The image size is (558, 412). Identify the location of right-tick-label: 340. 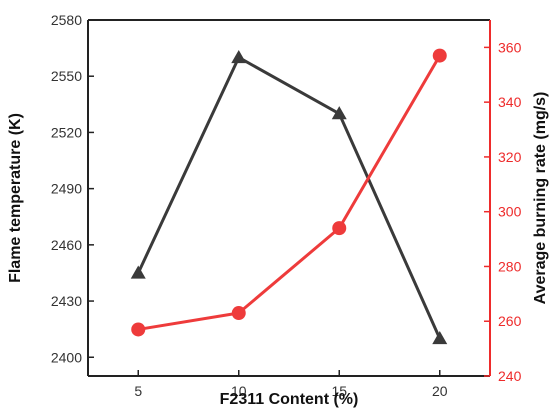
(510, 102).